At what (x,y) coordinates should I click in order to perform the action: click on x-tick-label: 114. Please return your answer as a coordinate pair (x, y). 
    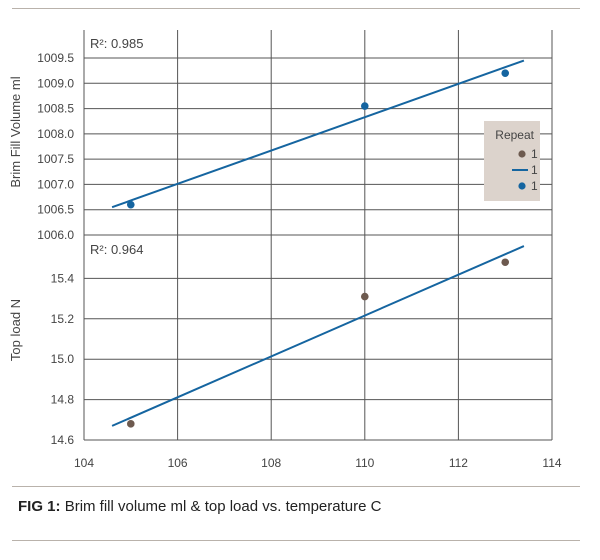
    Looking at the image, I should click on (551, 463).